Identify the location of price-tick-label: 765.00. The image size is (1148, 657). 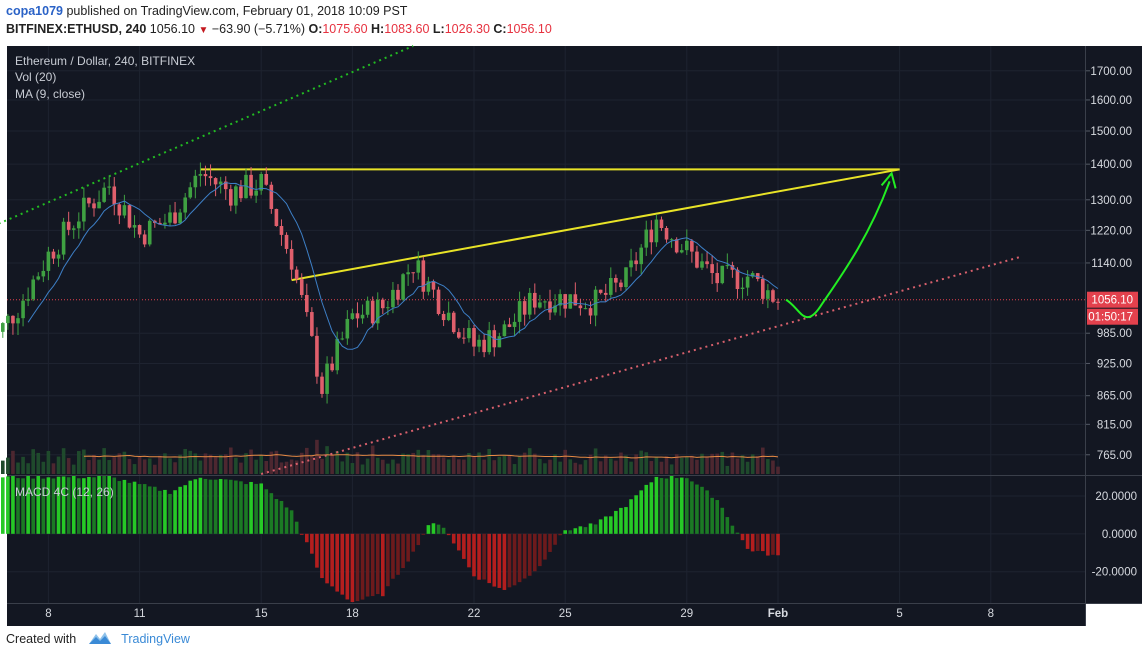
(1114, 456).